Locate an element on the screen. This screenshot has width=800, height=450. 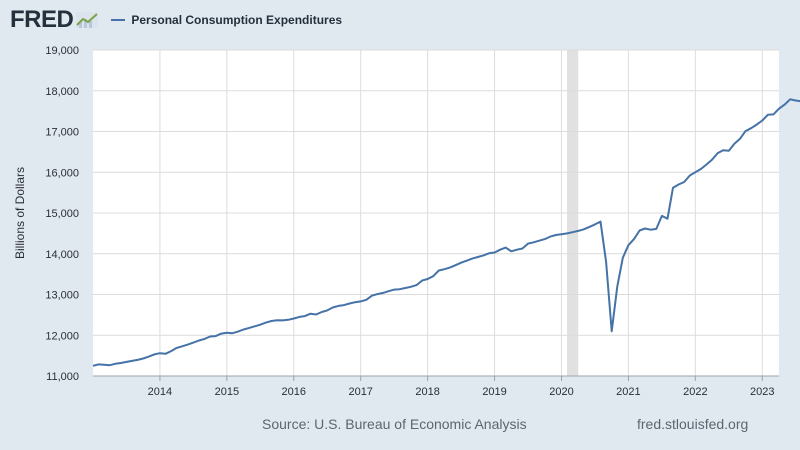
x-tick-label: 2023 is located at coordinates (762, 392).